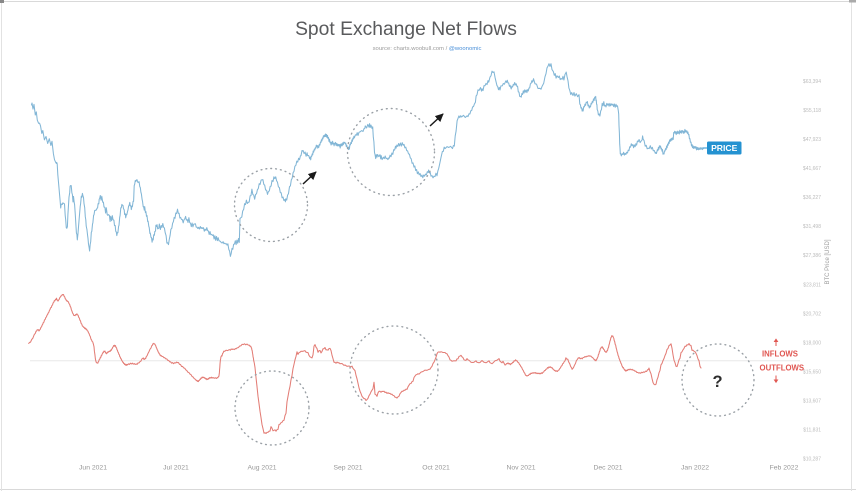 This screenshot has height=496, width=856. Describe the element at coordinates (427, 49) in the screenshot. I see `svg-text:source: charts.woobull.com / @: source: charts.woobull.com / @woonomic` at that location.